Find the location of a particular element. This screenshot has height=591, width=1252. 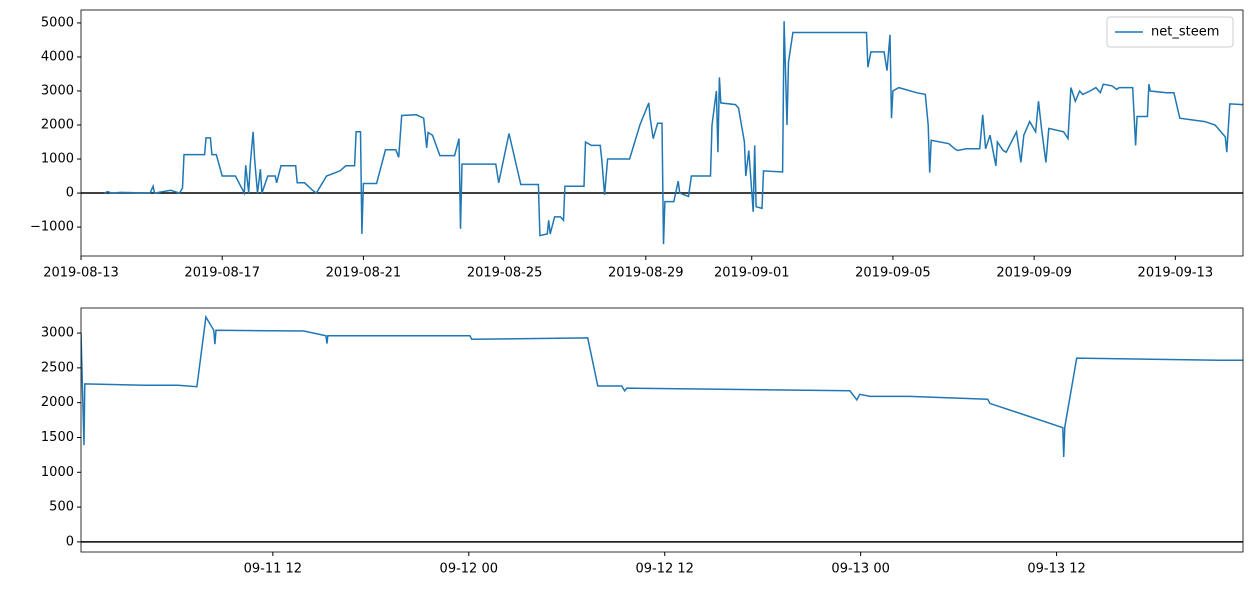

y-tick-label: 2500 is located at coordinates (57, 367).